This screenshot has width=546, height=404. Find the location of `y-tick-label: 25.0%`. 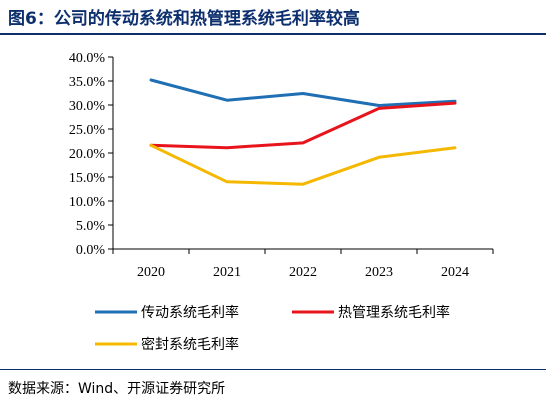

y-tick-label: 25.0% is located at coordinates (87, 130).